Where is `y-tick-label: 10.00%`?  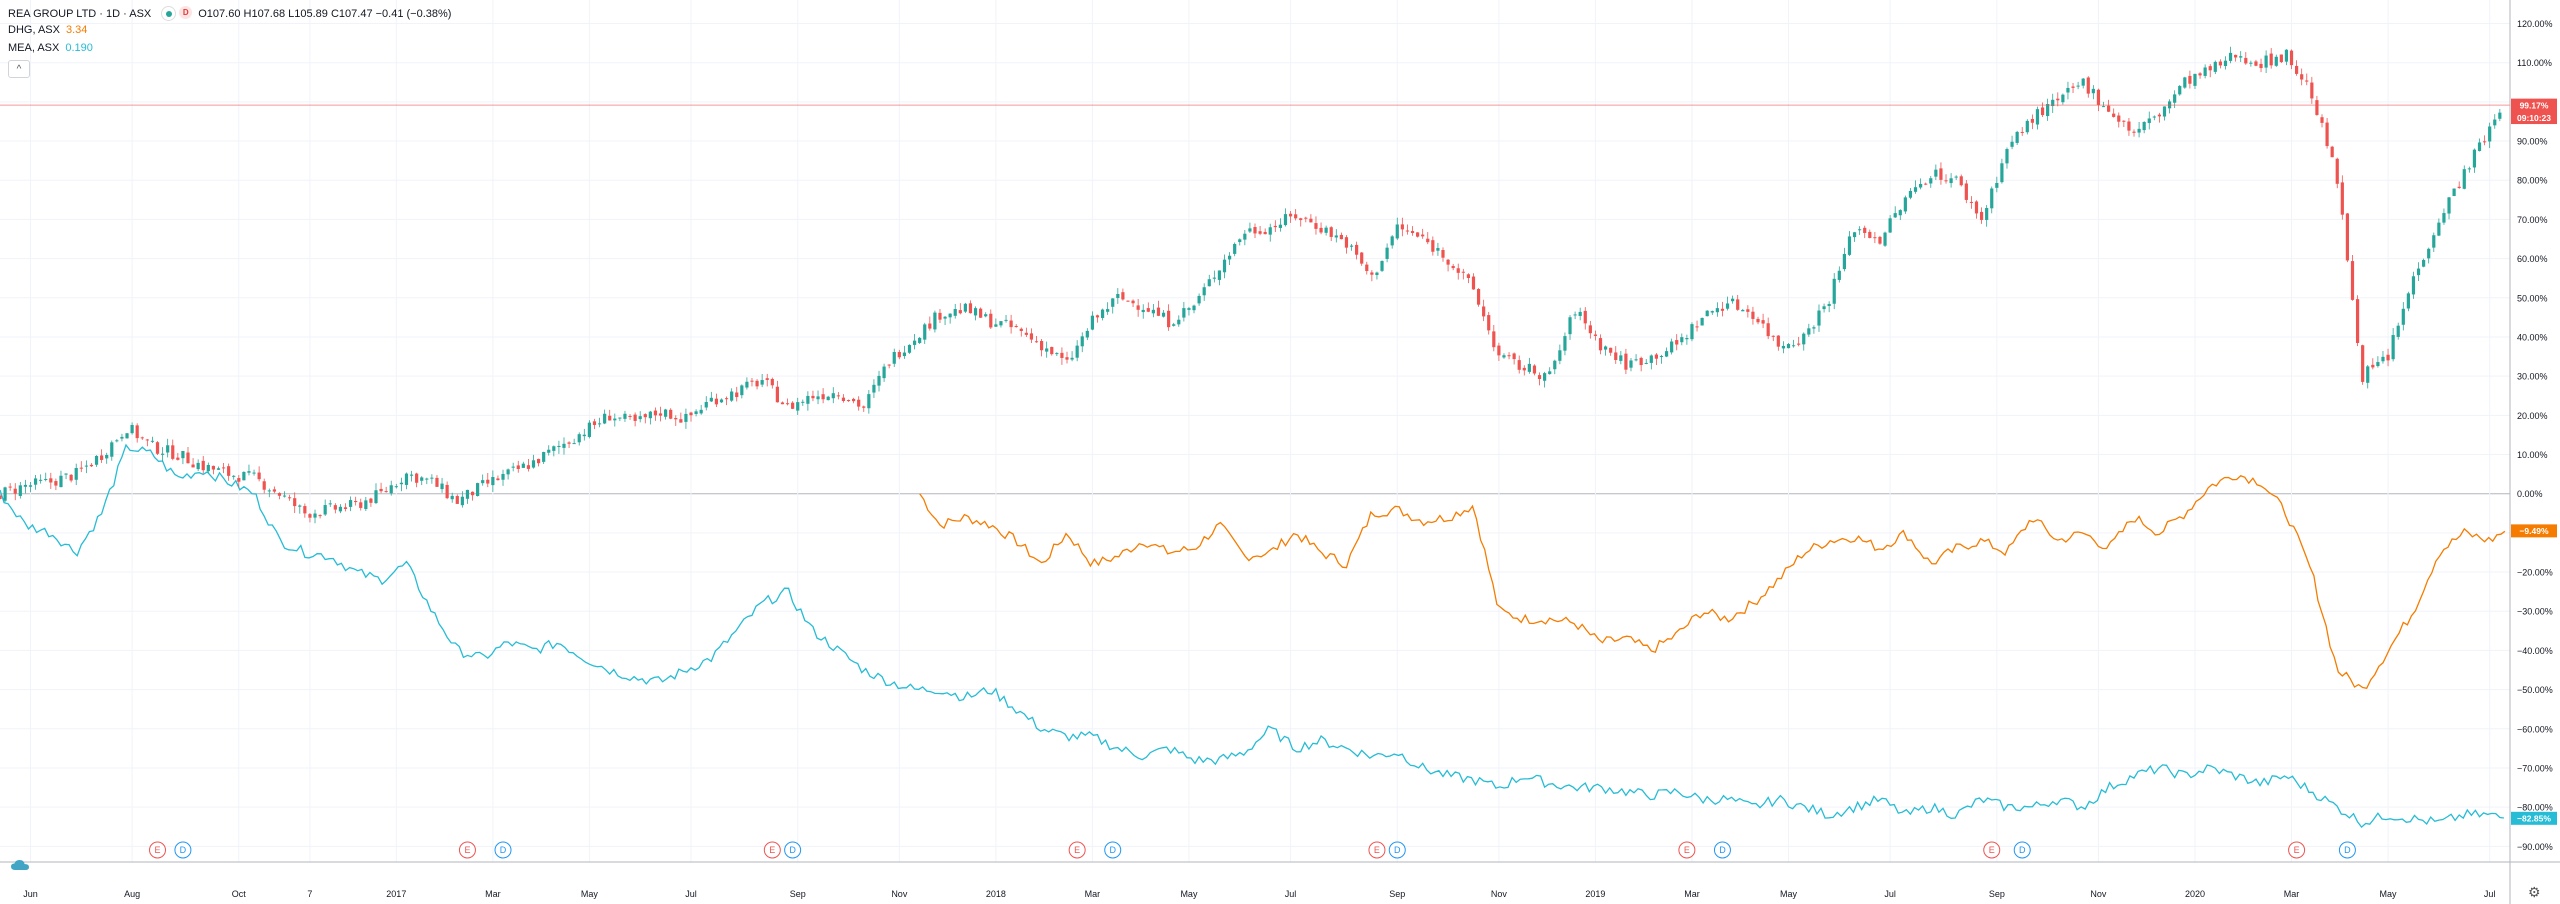 y-tick-label: 10.00% is located at coordinates (2532, 455).